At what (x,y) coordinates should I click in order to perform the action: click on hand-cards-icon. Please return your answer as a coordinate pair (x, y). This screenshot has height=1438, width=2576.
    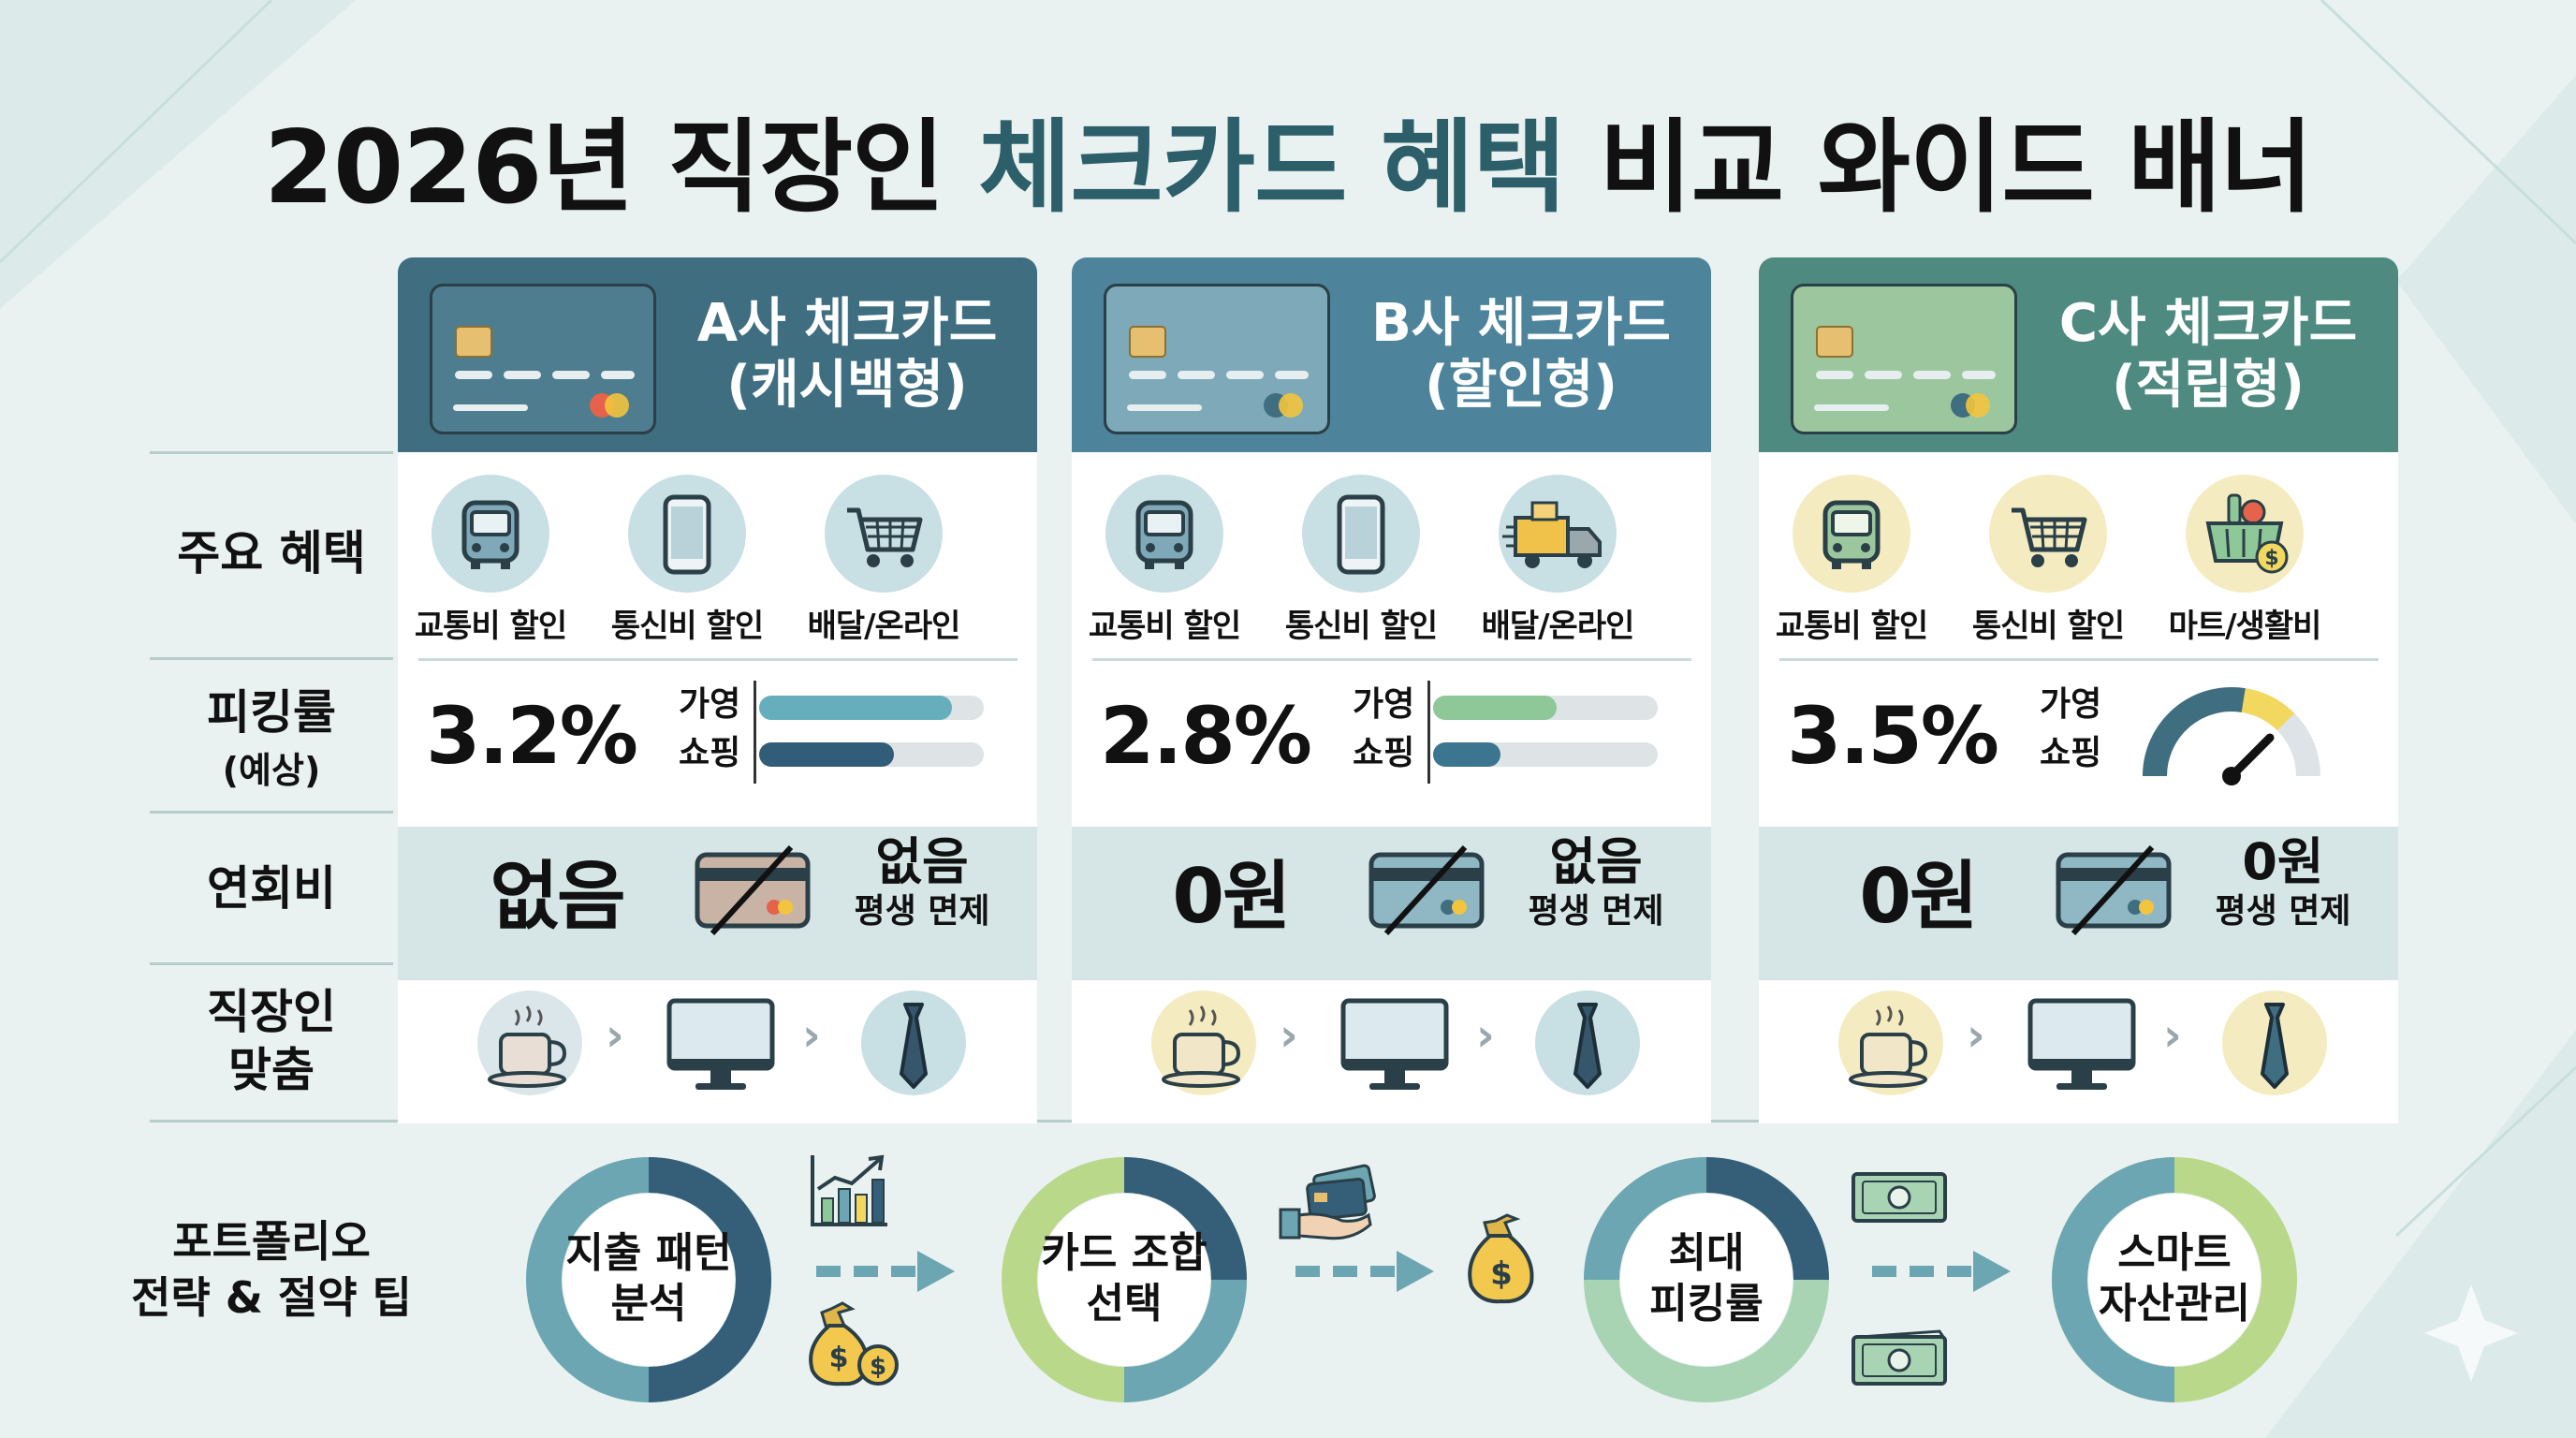
    Looking at the image, I should click on (1327, 1202).